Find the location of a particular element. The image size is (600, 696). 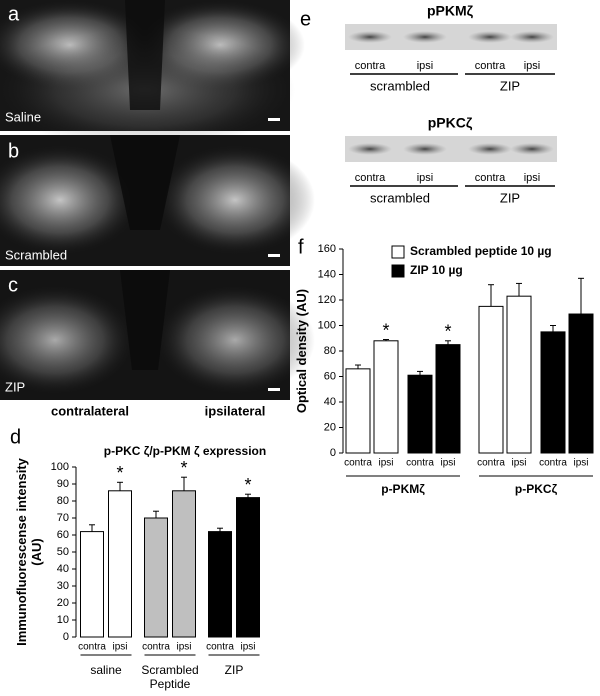

legend-label: ZIP 10 µg is located at coordinates (436, 270).